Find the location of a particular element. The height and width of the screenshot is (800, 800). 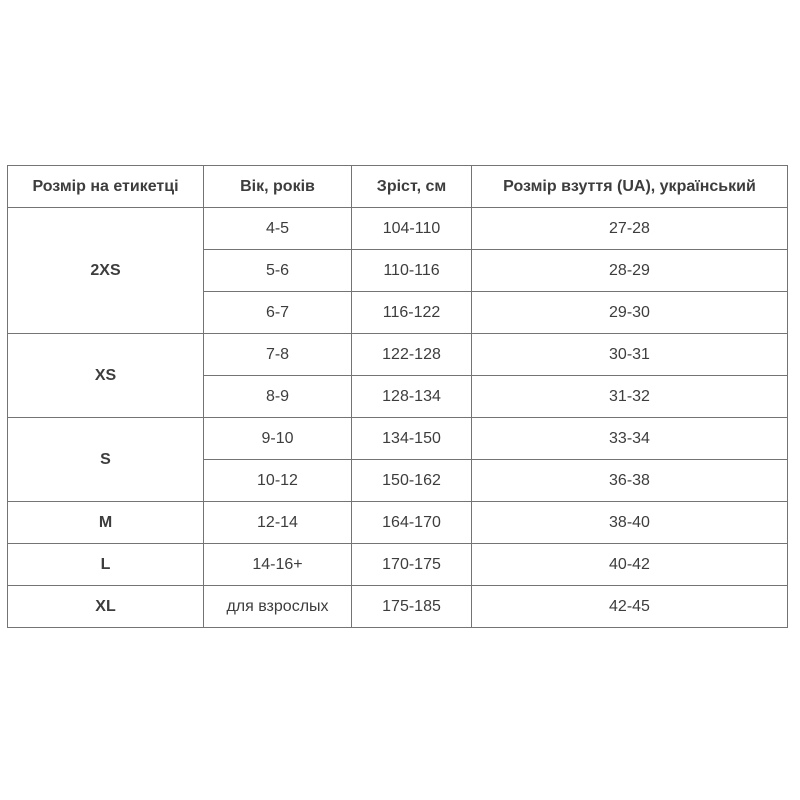

shoe-size-cell: 29-30 is located at coordinates (629, 312).